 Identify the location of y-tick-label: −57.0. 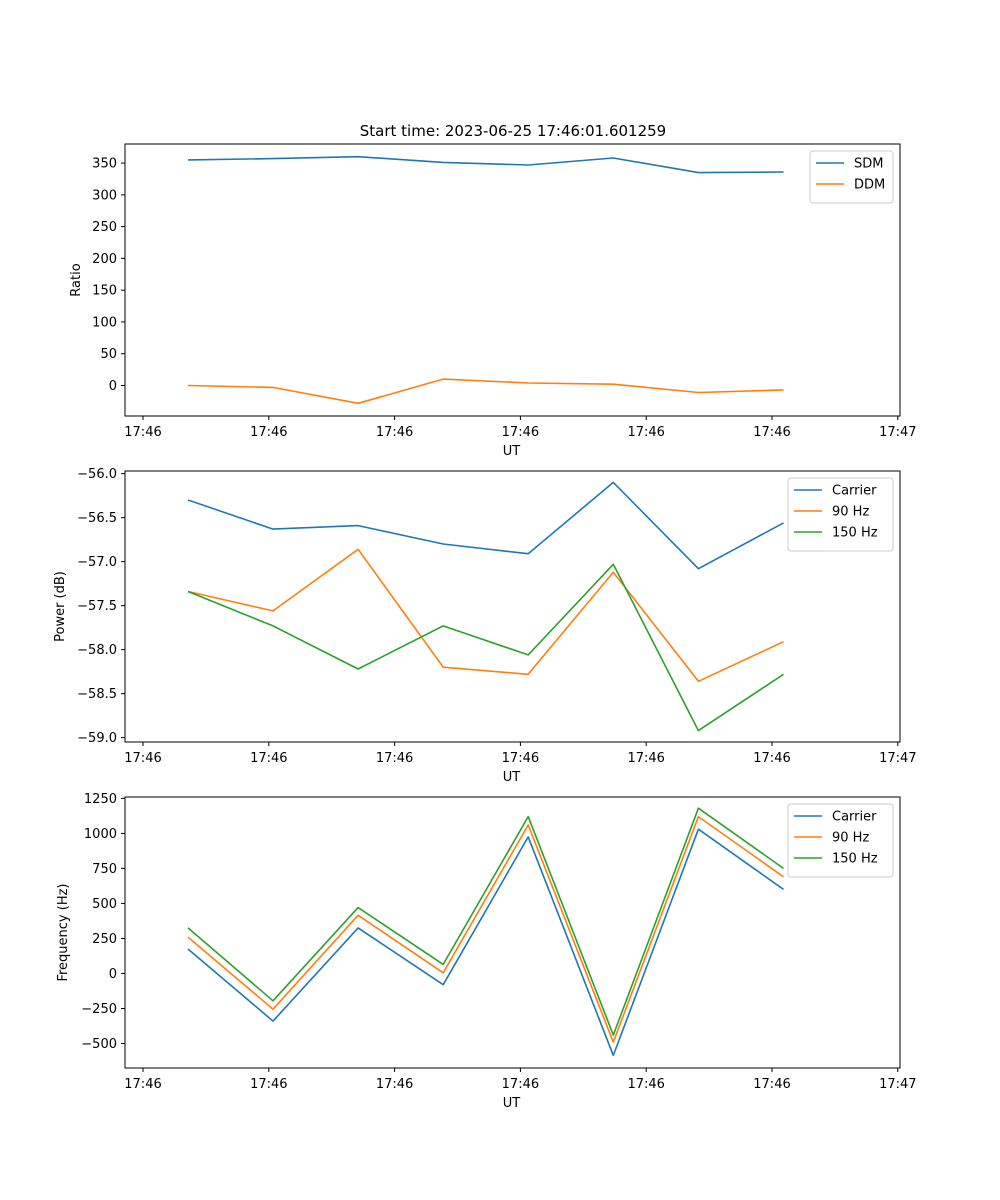
(97, 562).